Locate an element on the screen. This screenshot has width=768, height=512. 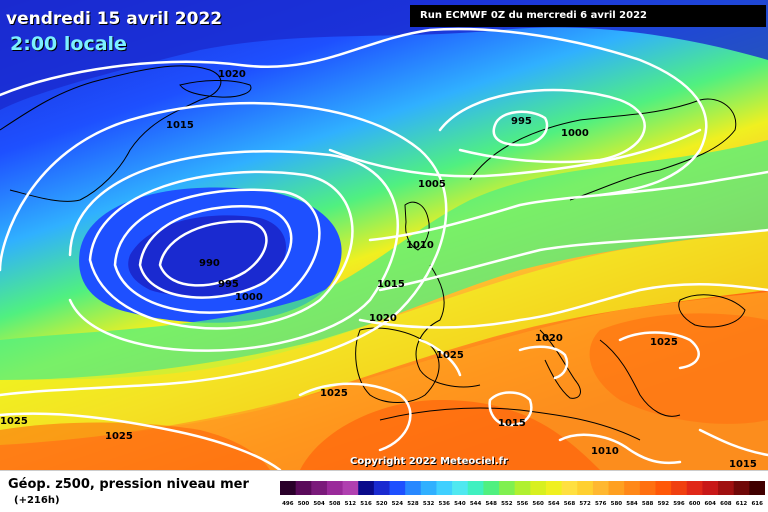
isobar-1025-south is located at coordinates (355, 417).